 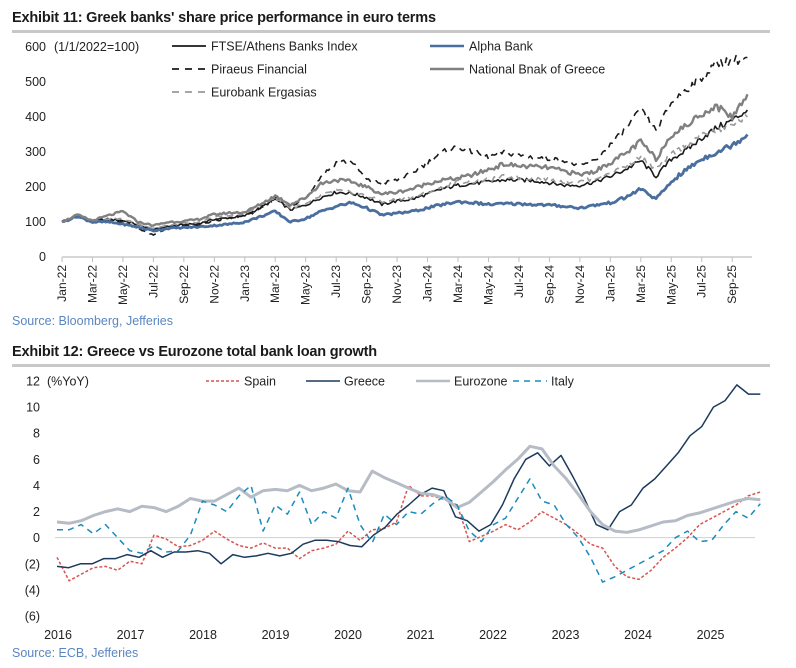 I want to click on series-line-spain, so click(x=408, y=533).